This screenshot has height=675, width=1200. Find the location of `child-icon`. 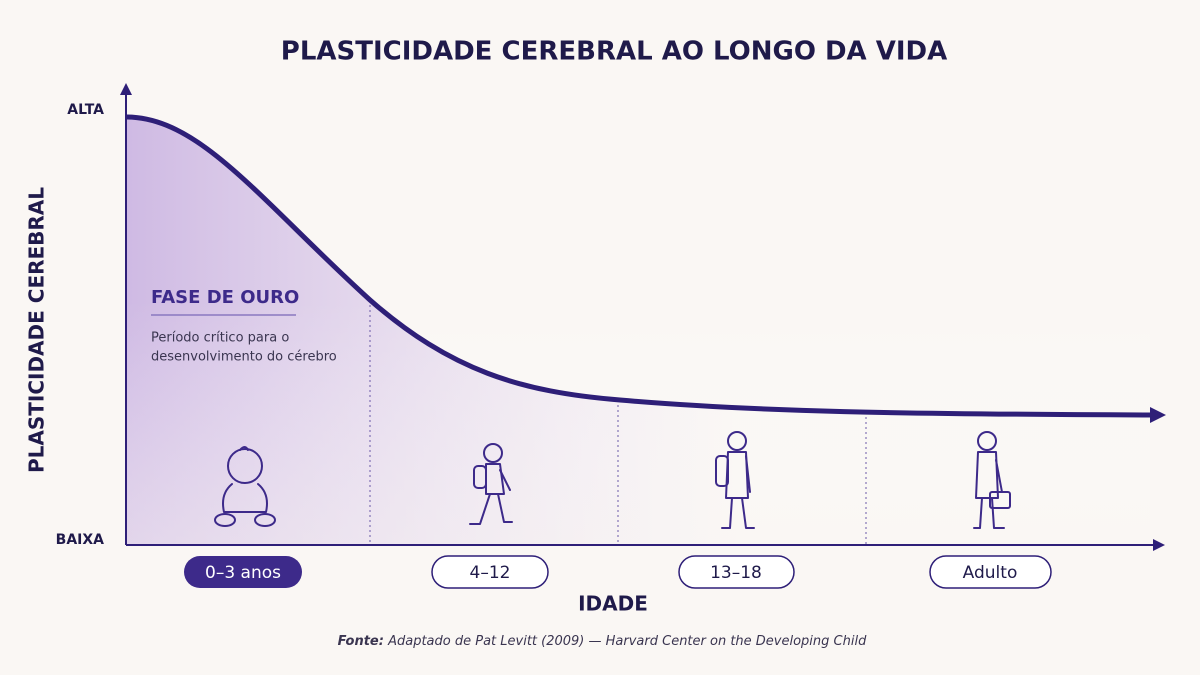

child-icon is located at coordinates (491, 484).